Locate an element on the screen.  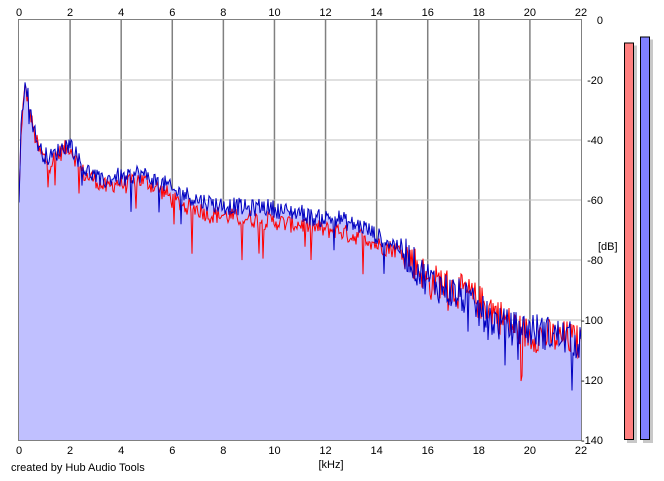
y-tick-label: -140 is located at coordinates (592, 441).